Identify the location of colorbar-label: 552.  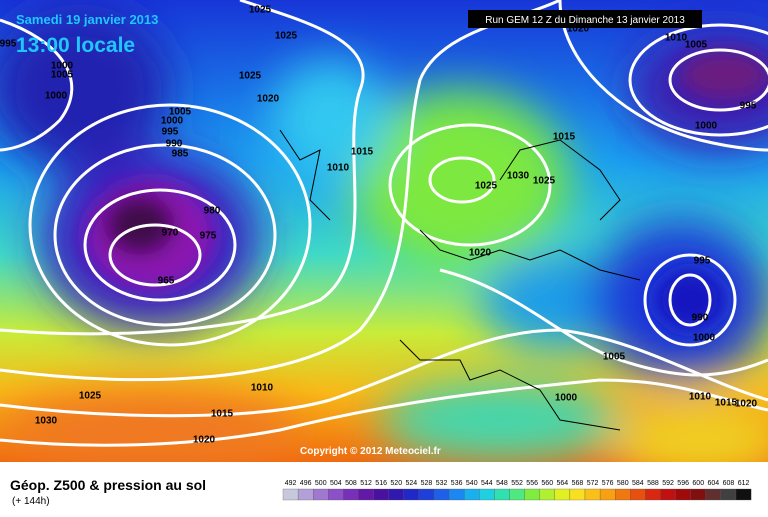
(517, 483).